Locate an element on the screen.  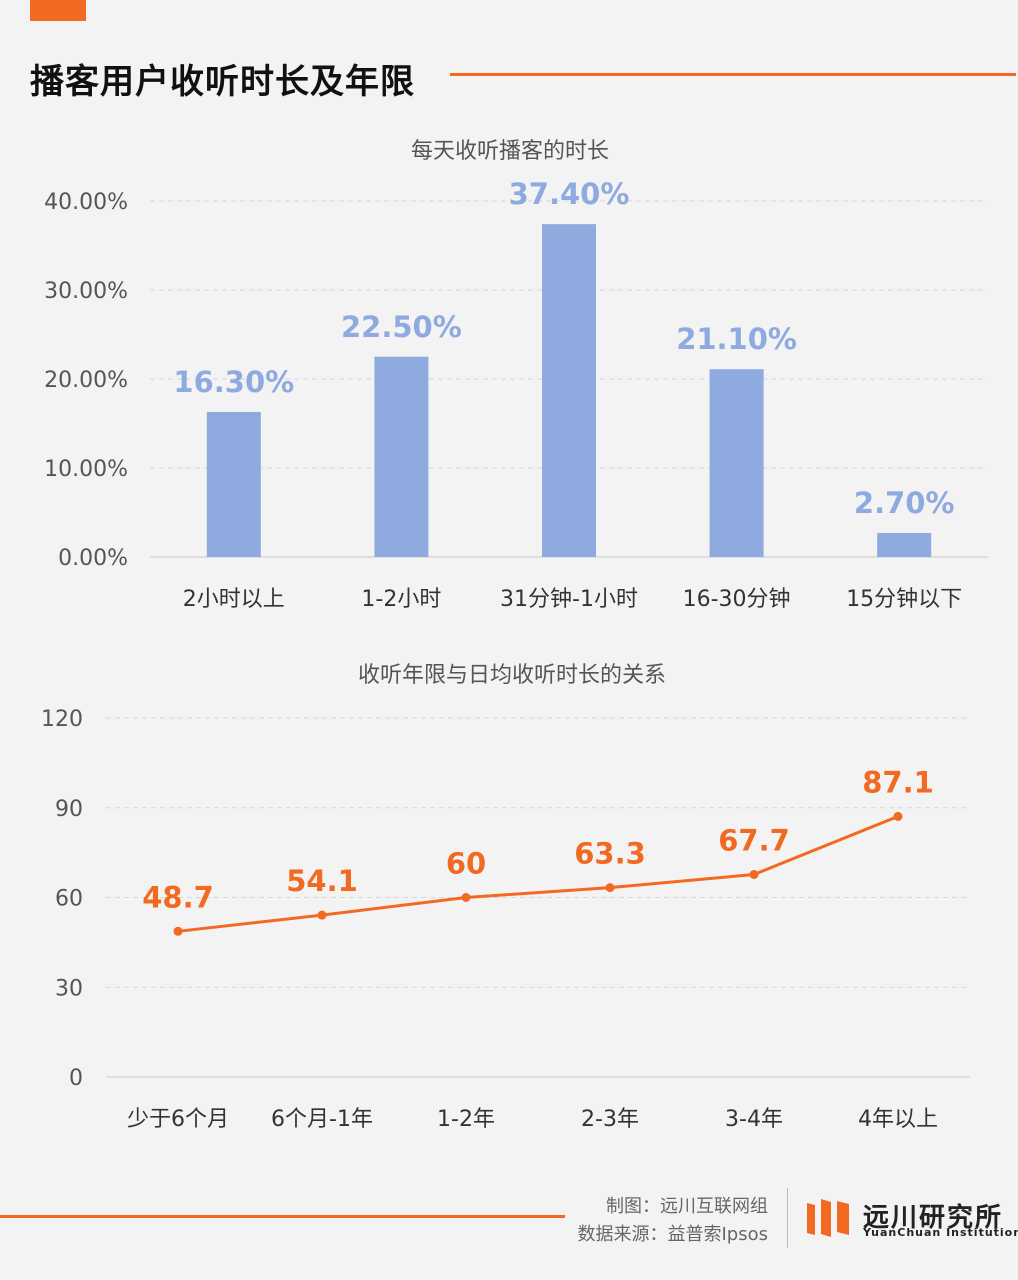
line-chart-title: 收听年限与日均收听时长的关系 is located at coordinates (512, 675).